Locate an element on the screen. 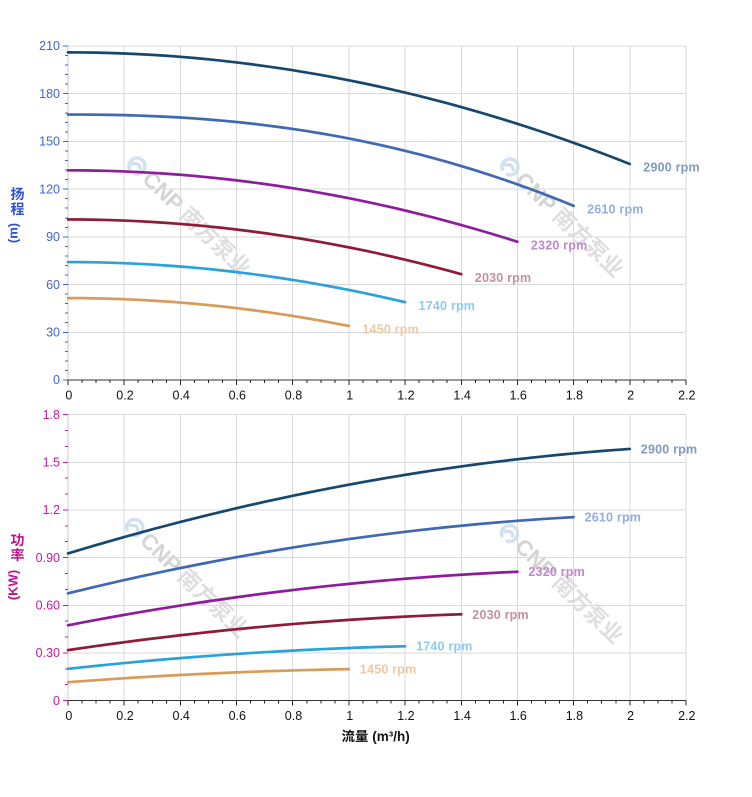 This screenshot has height=797, width=752. svg-text: 30 is located at coordinates (53, 333).